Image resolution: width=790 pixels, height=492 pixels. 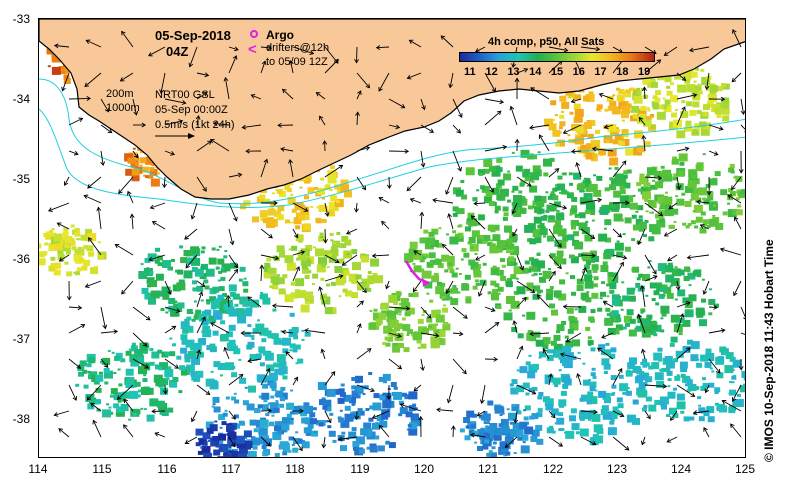 I want to click on altimetry-date: 05-Sep 00:00Z, so click(x=191, y=110).